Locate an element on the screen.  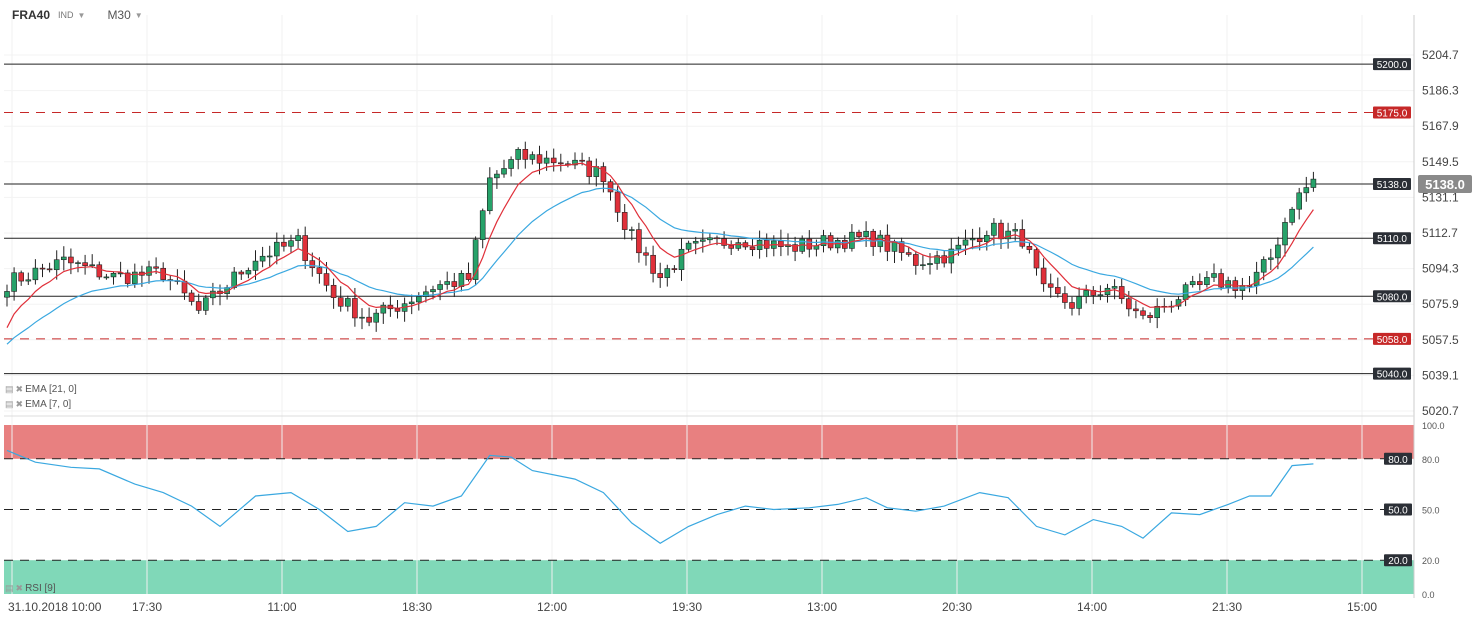
time-axis-label: 17:30 is located at coordinates (147, 607).